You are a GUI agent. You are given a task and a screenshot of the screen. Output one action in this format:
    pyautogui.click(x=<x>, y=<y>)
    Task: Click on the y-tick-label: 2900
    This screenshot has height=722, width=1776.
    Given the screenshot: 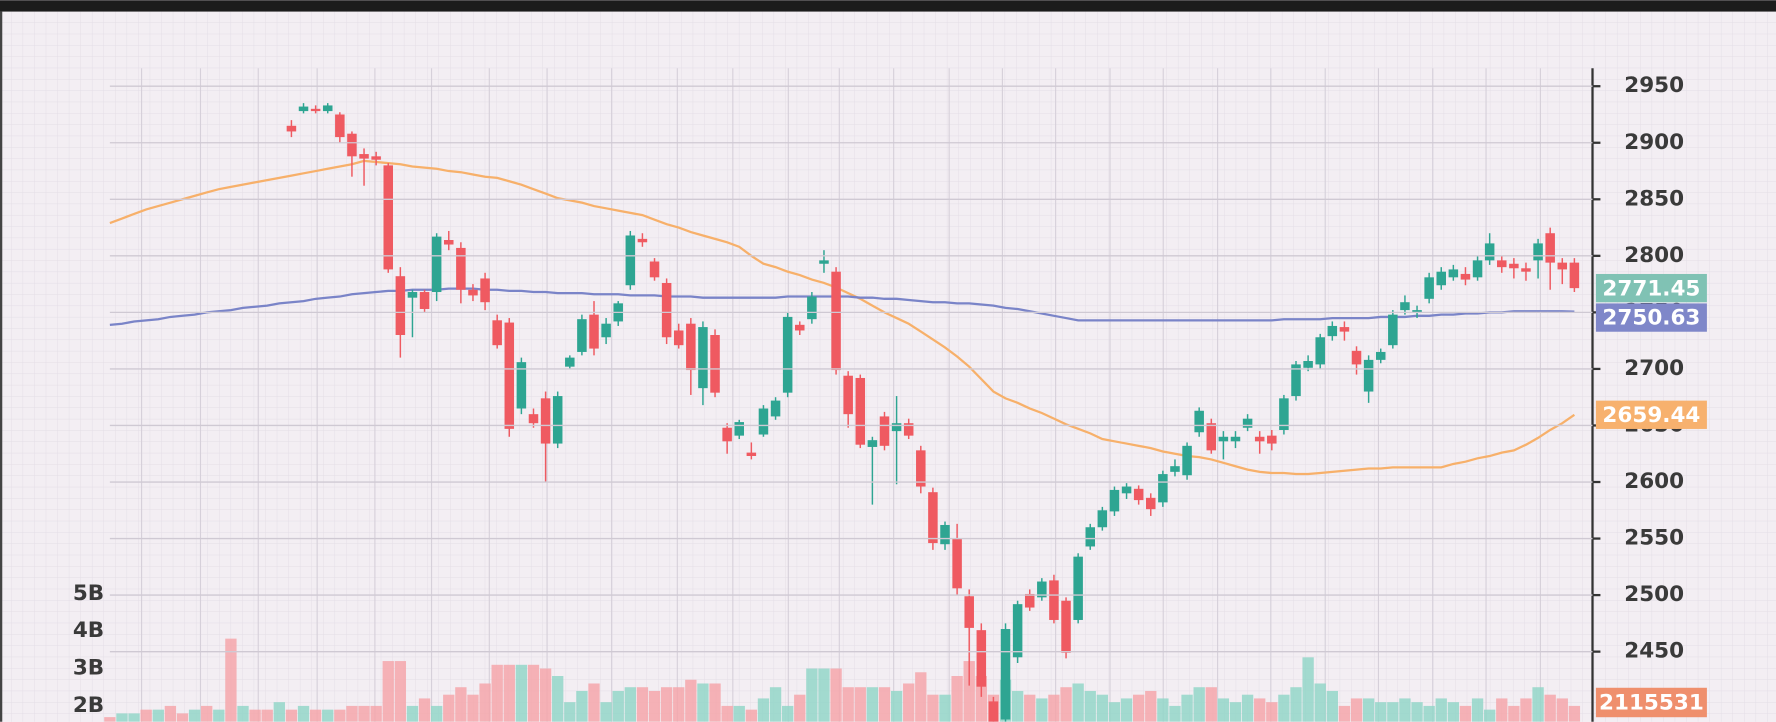 What is the action you would take?
    pyautogui.click(x=1654, y=142)
    